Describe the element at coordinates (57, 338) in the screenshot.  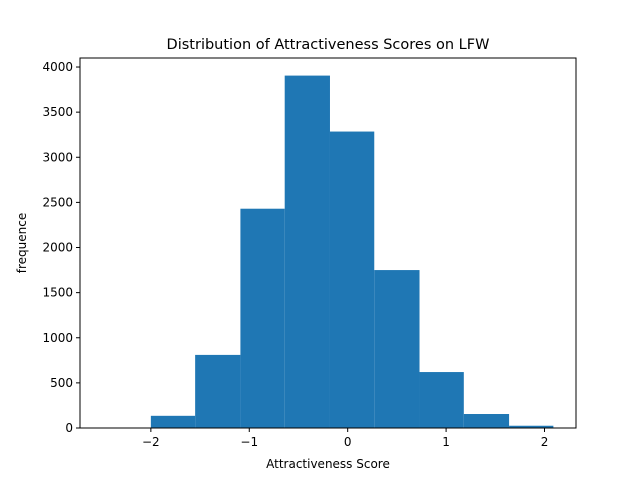
I see `y-tick-label: 1000` at that location.